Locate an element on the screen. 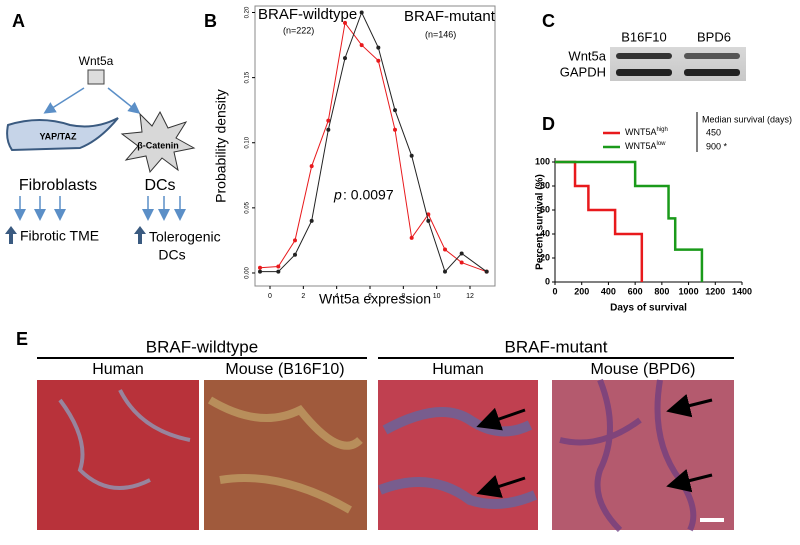 Image resolution: width=800 pixels, height=545 pixels. dc-shape is located at coordinates (158, 142).